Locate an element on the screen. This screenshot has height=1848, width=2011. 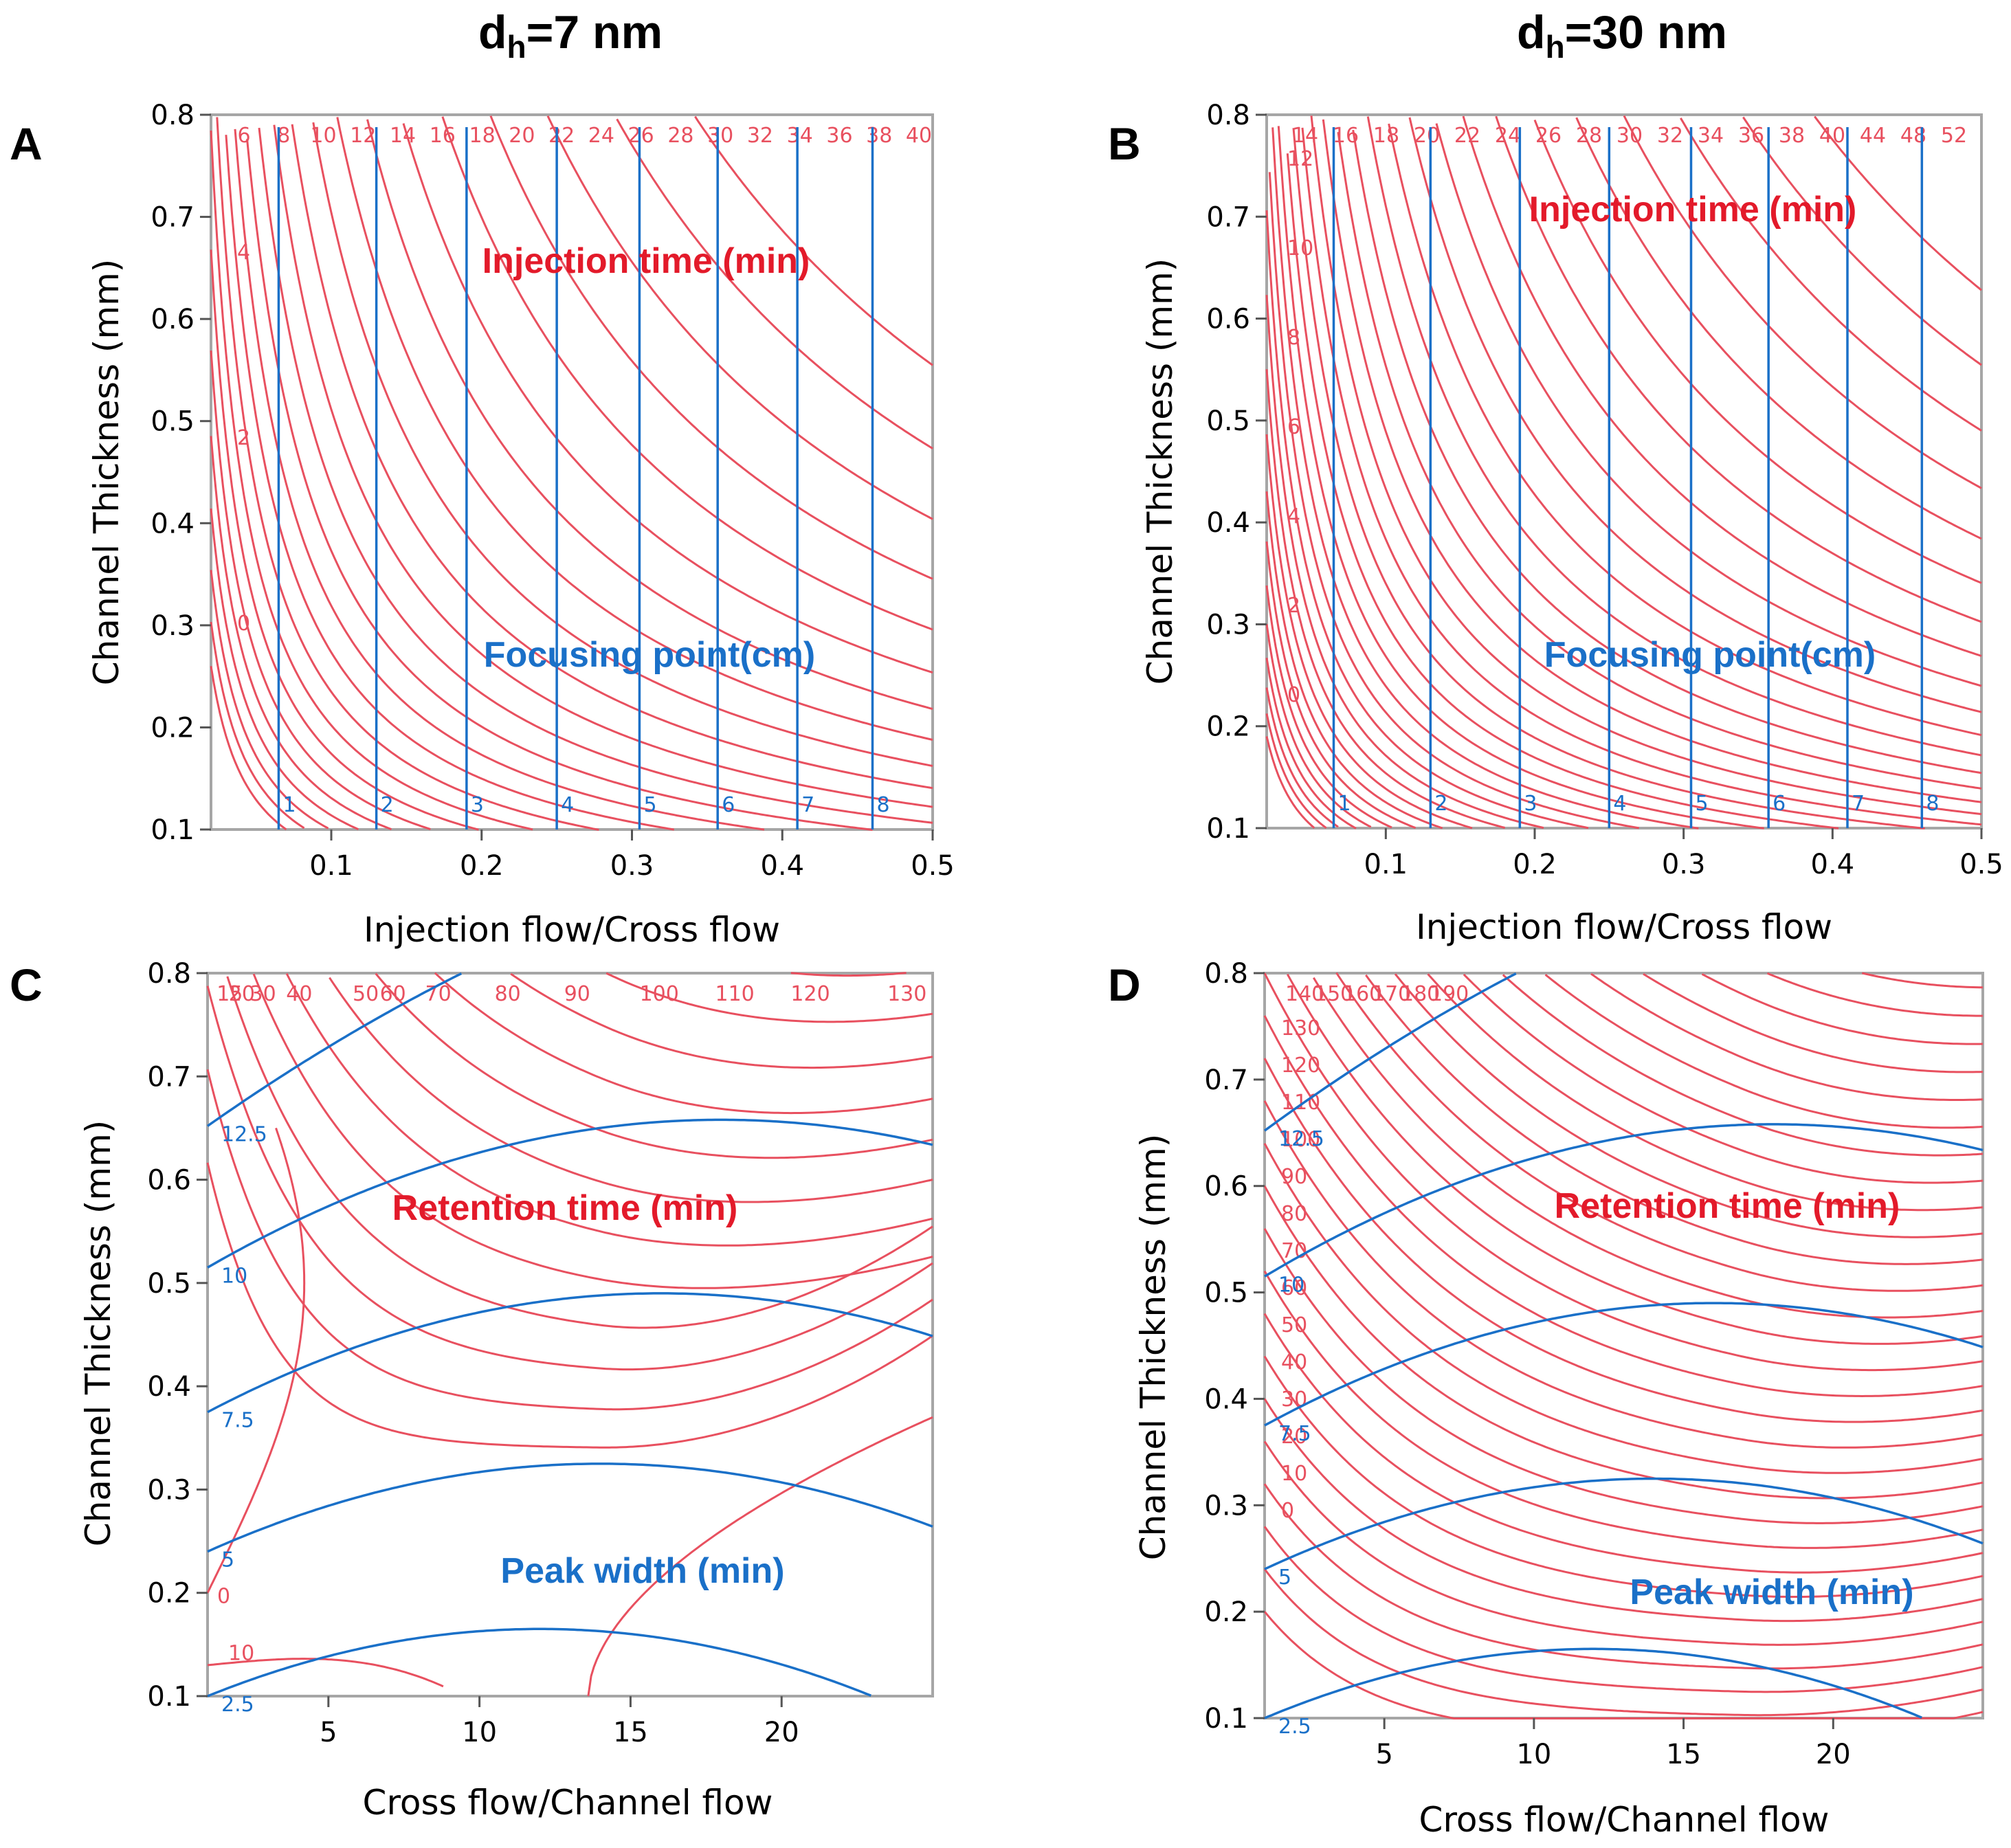
y-axis-d: 0.1 0.2 0.3 0.4 0.5 0.6 0.7 0.8 is located at coordinates (1234, 1346).